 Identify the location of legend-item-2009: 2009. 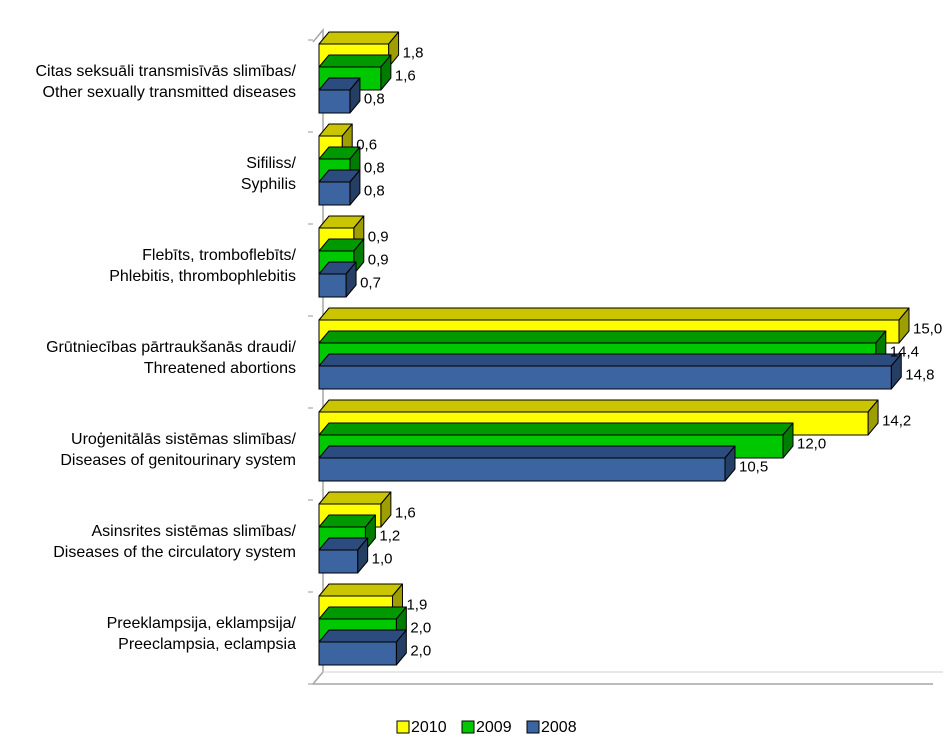
(486, 727).